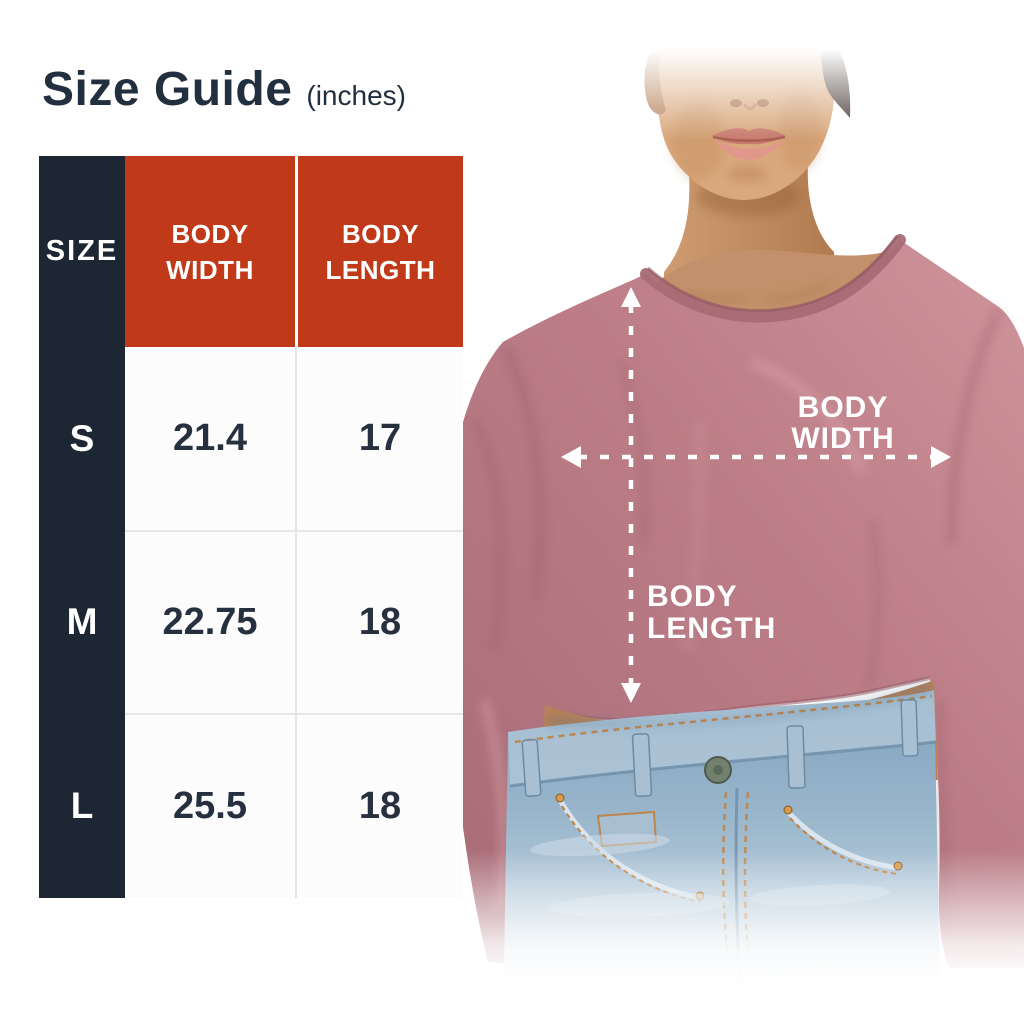 The image size is (1024, 1024). What do you see at coordinates (702, 937) in the screenshot?
I see `bottom-fade` at bounding box center [702, 937].